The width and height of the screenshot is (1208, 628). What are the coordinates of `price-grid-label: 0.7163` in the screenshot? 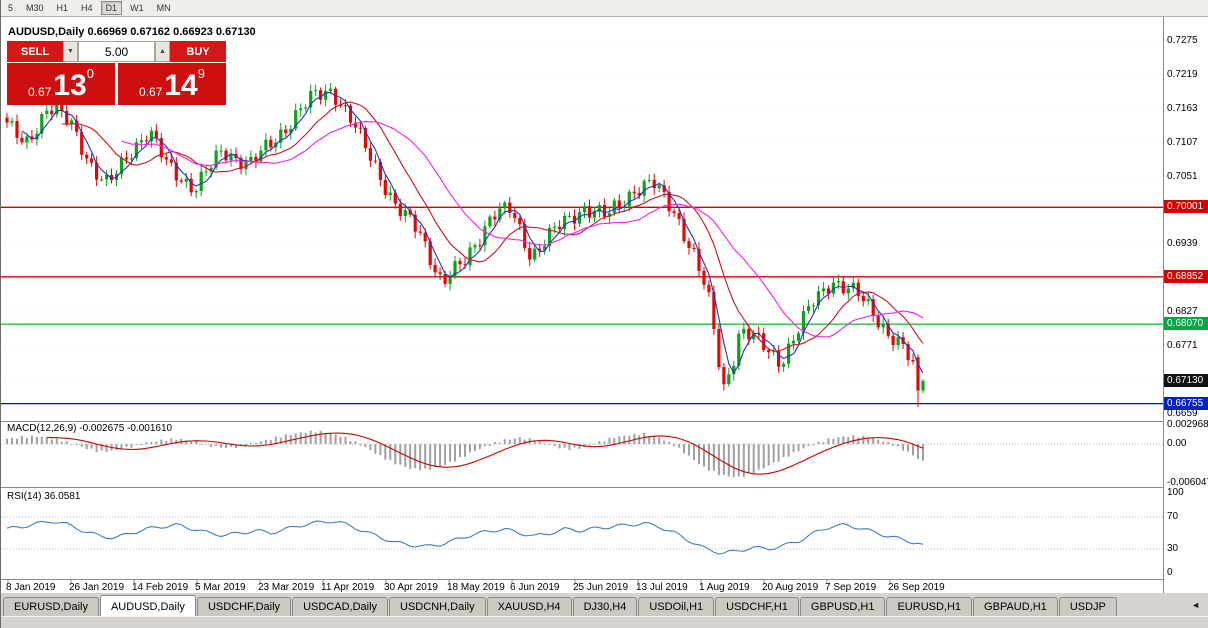 It's located at (1182, 108).